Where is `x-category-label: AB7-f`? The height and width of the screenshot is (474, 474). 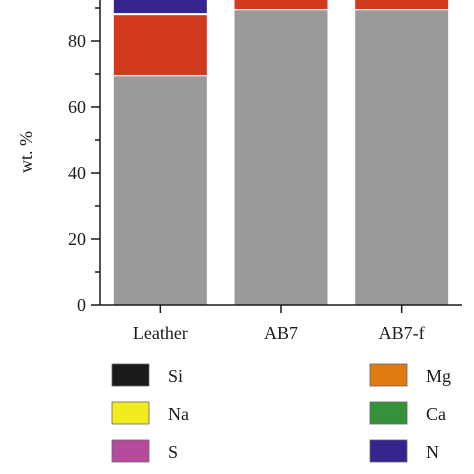 x-category-label: AB7-f is located at coordinates (402, 333).